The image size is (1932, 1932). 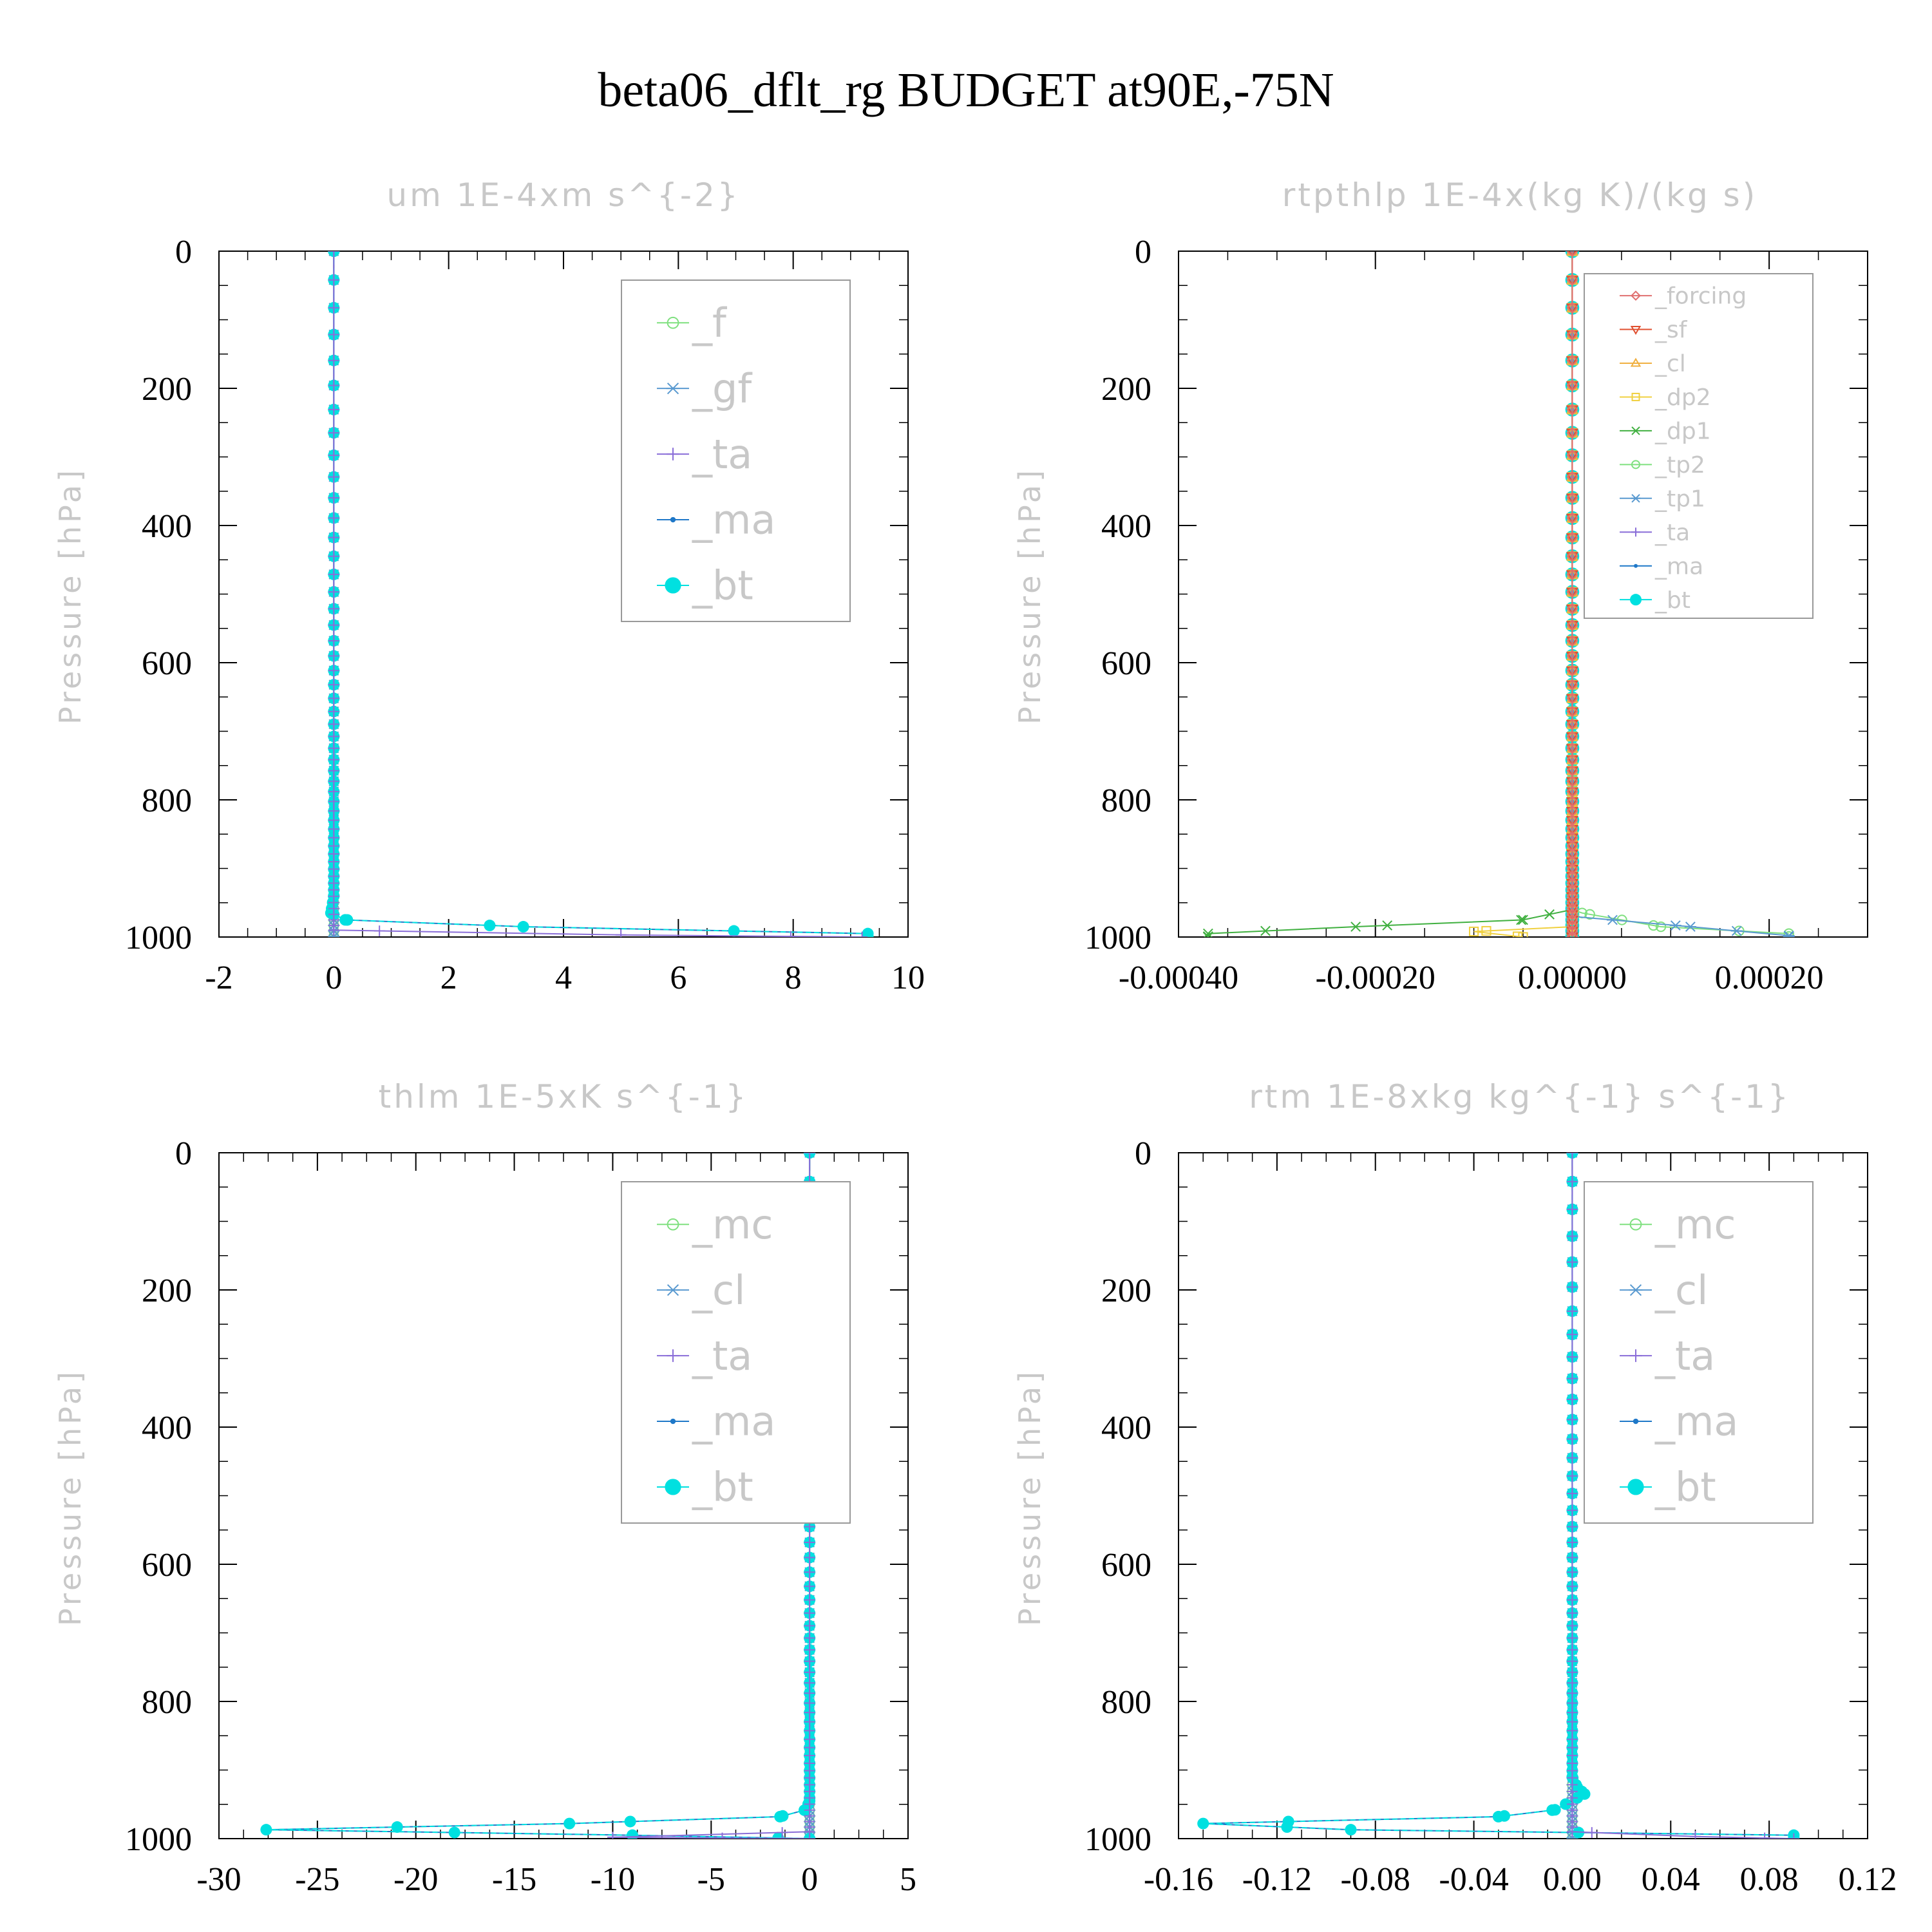 What do you see at coordinates (710, 322) in the screenshot?
I see `legend-label: _f` at bounding box center [710, 322].